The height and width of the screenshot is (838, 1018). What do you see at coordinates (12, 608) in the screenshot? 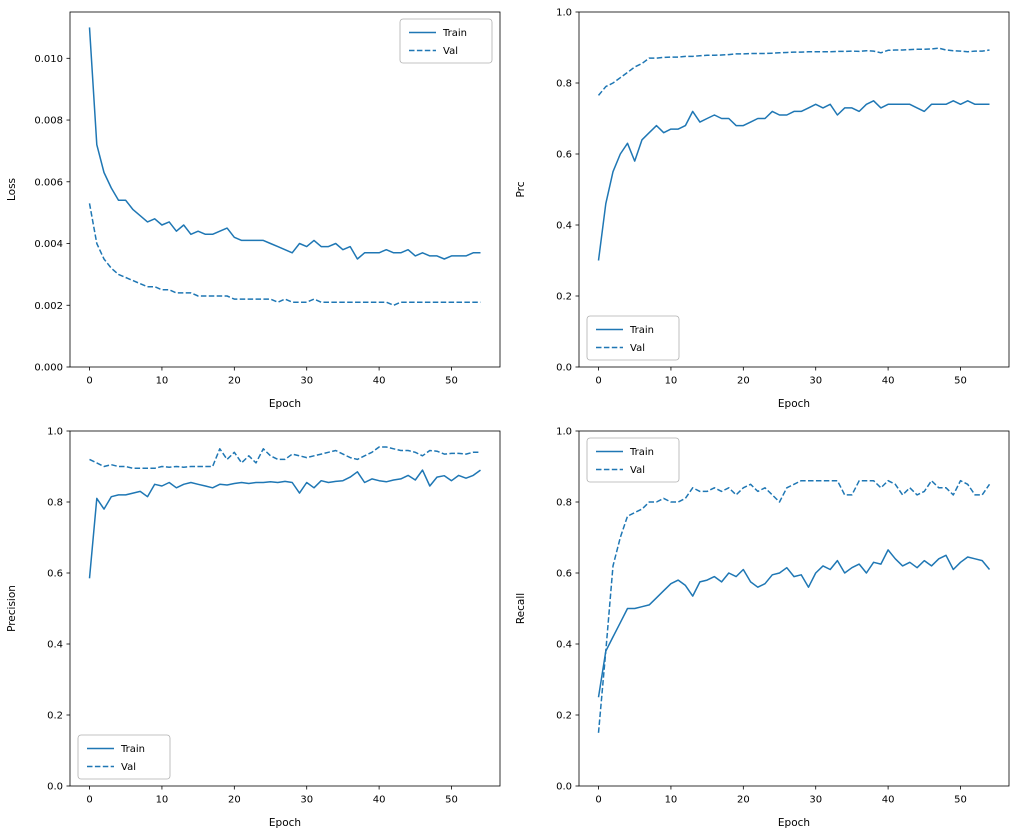
I see `y-axis-label: Precision` at bounding box center [12, 608].